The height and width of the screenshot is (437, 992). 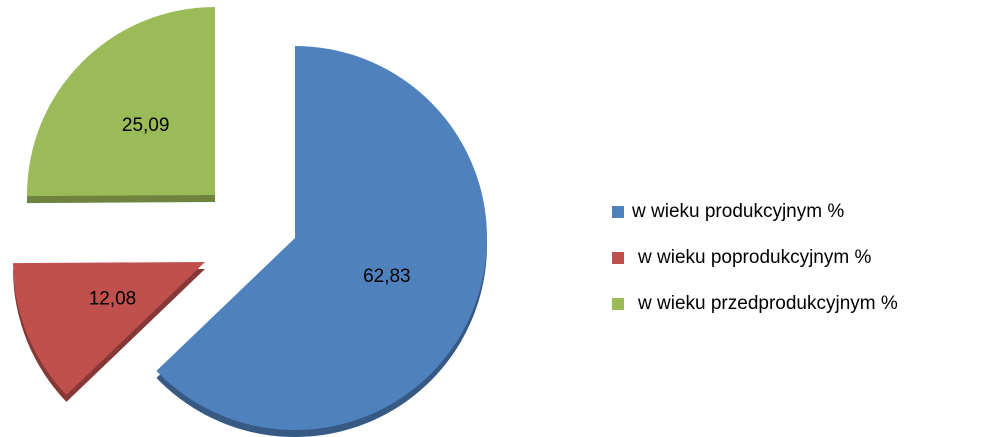 I want to click on slice-label: 25,09, so click(x=146, y=125).